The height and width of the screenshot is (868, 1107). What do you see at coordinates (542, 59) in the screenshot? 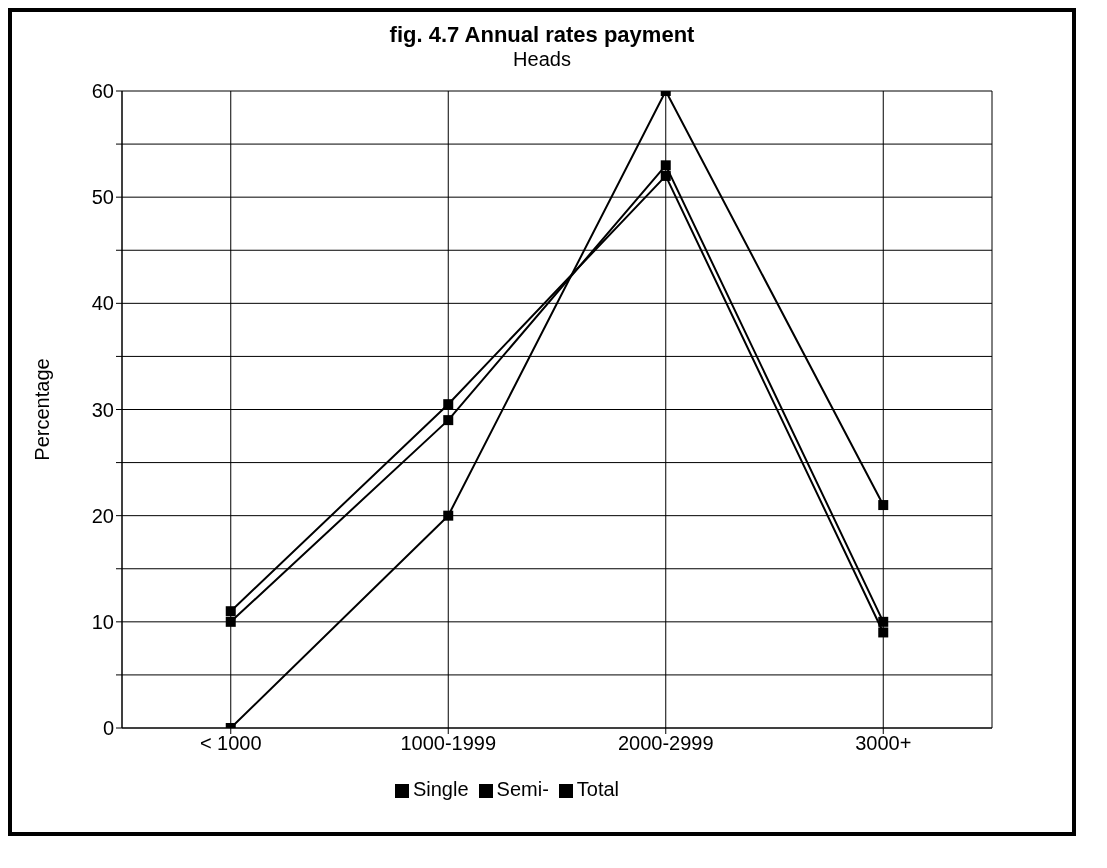
I see `chart-subtitle: Heads` at bounding box center [542, 59].